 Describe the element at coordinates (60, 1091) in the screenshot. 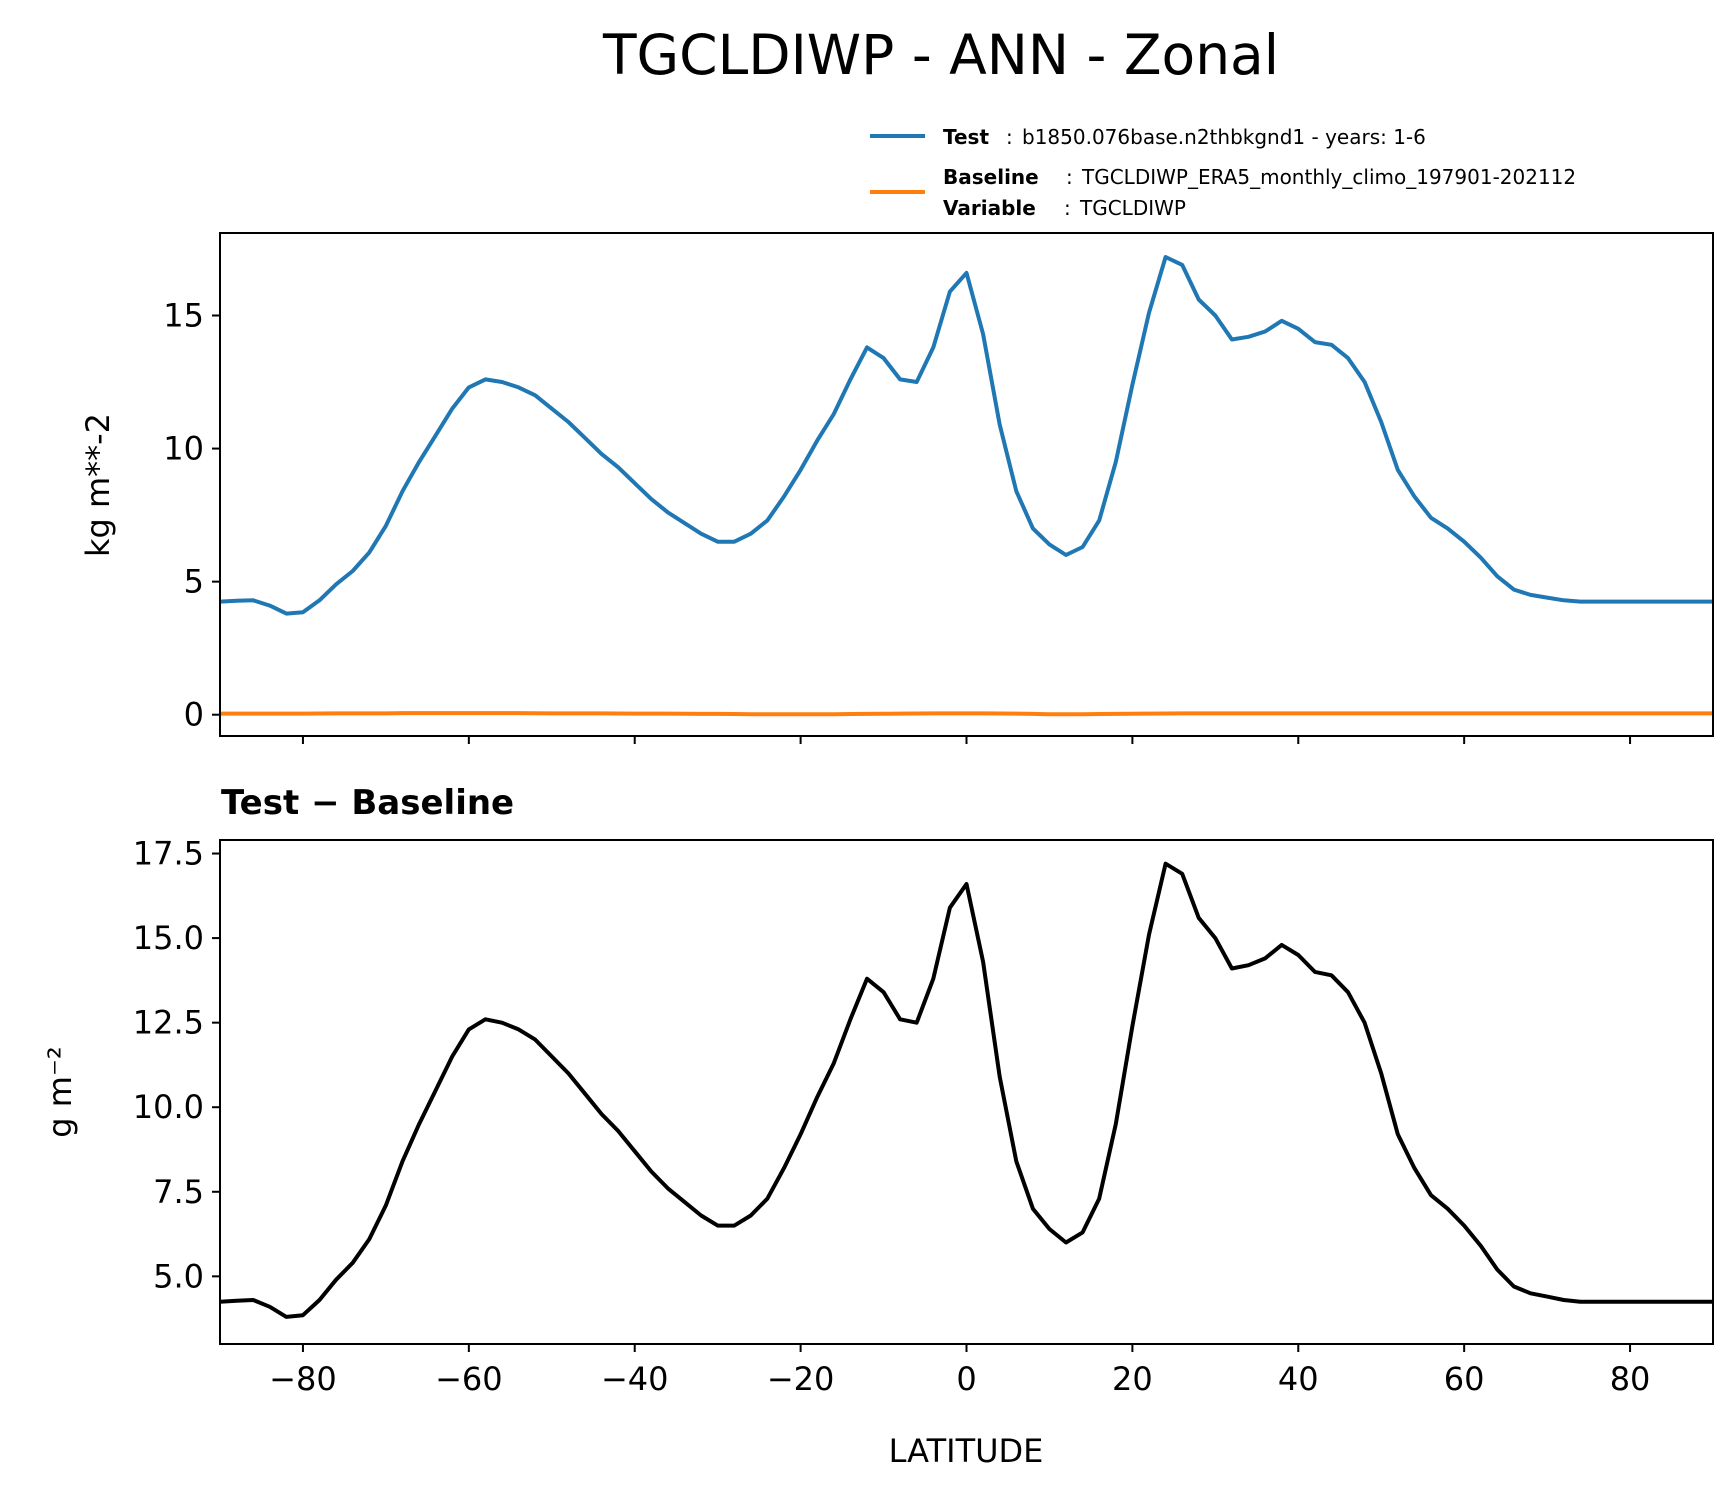

I see `bottom-y-axis-label: g m⁻²` at that location.